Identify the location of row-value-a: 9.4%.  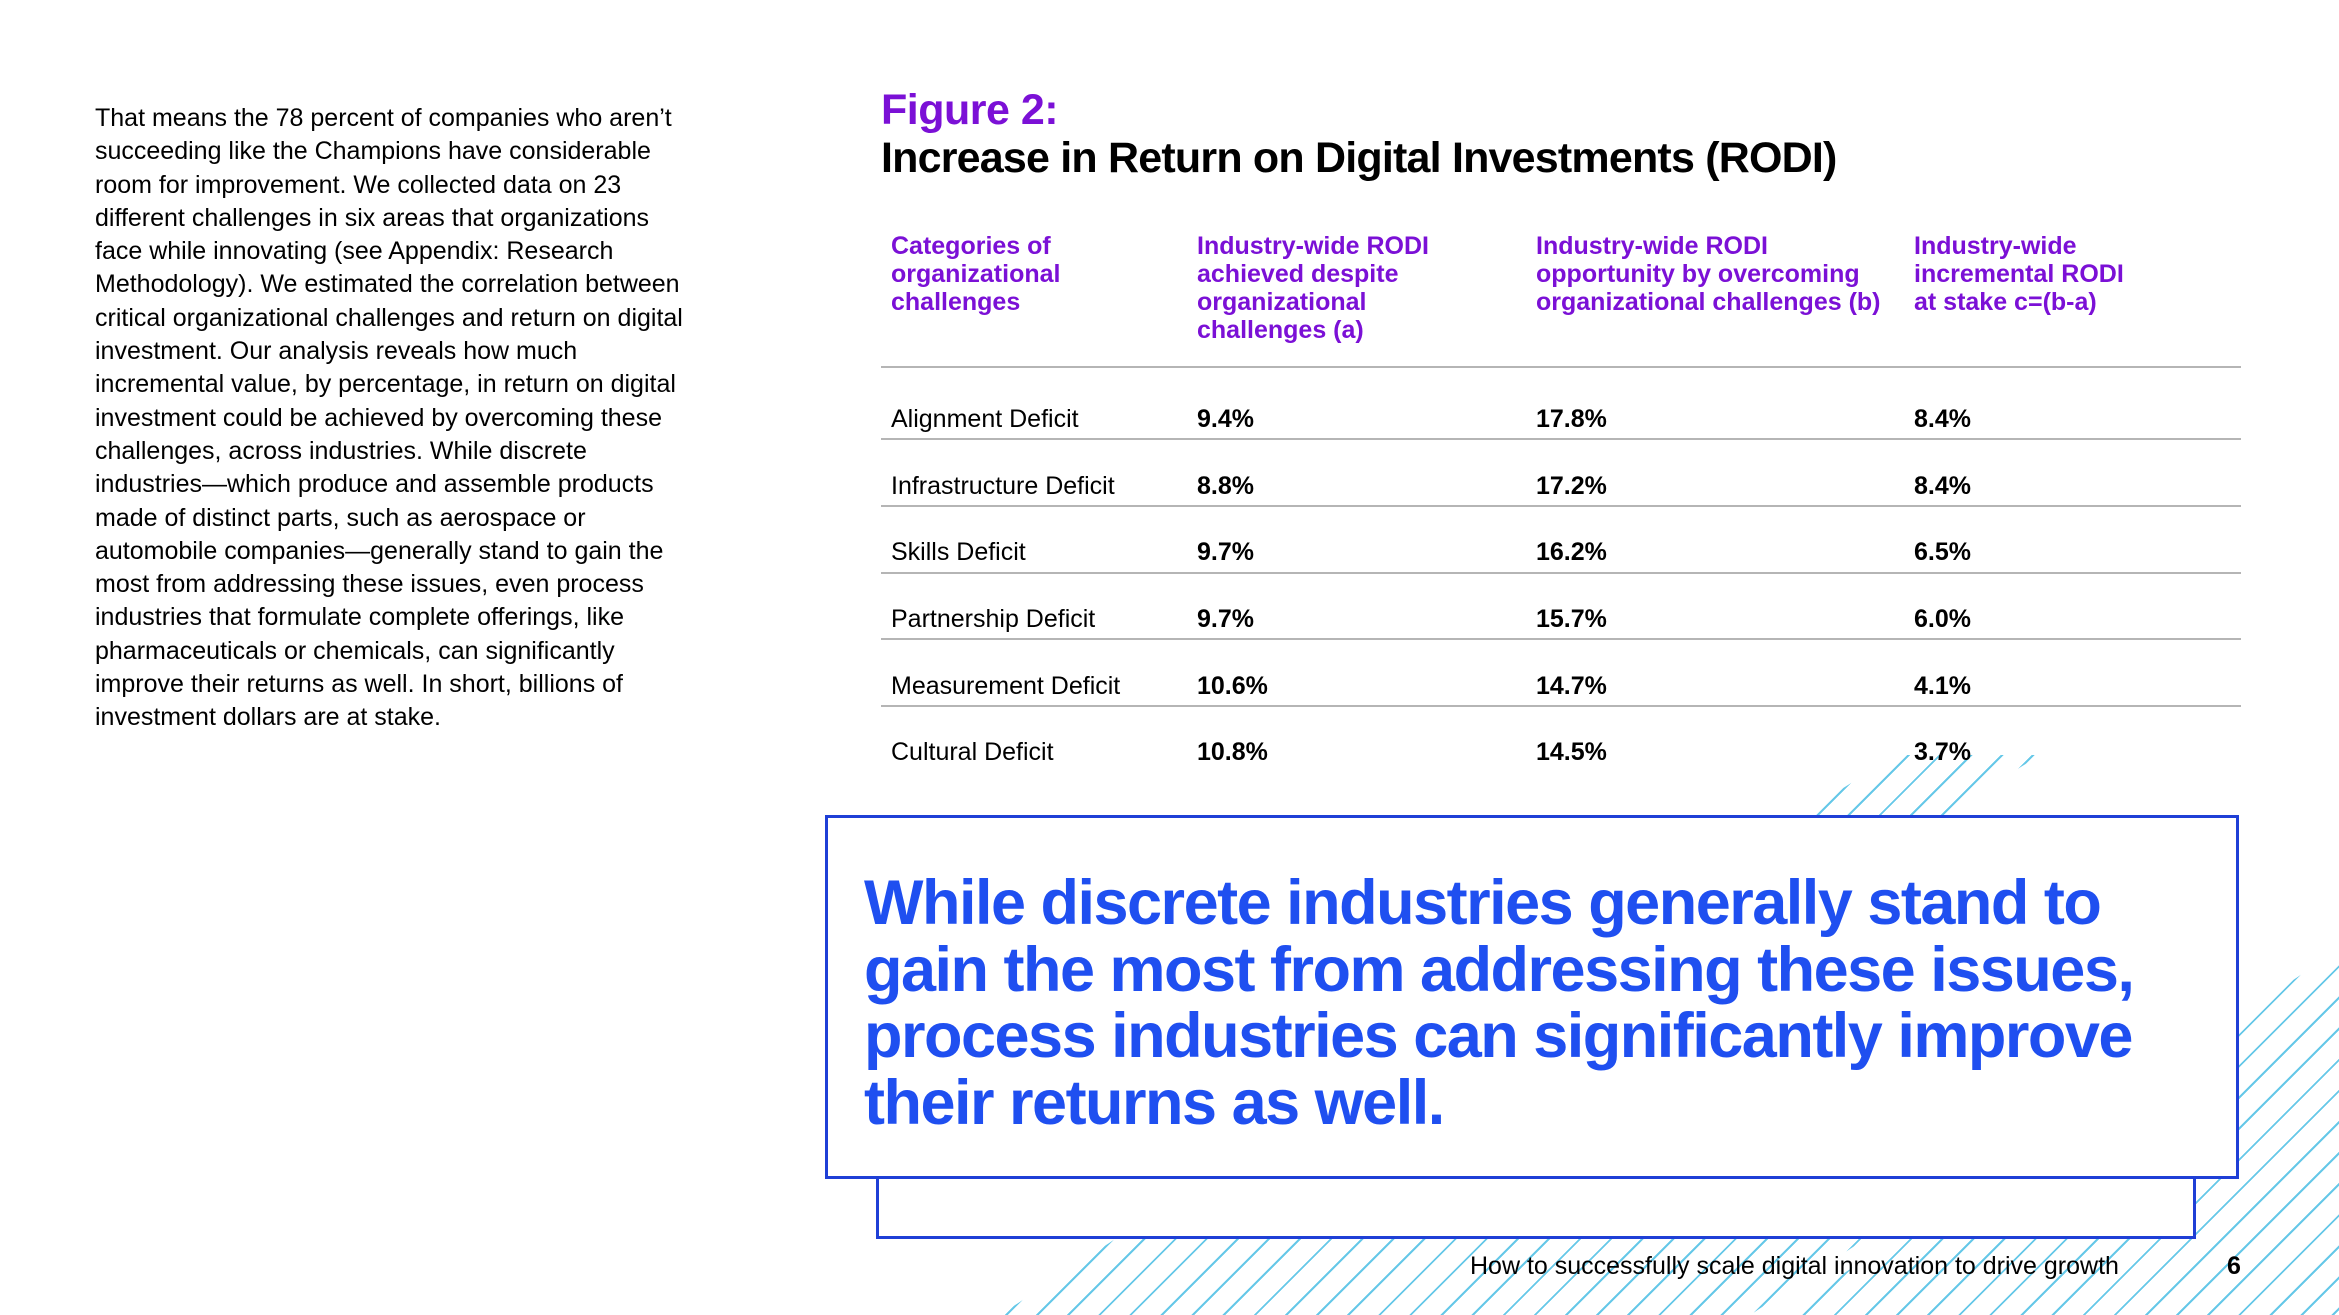
(1225, 419).